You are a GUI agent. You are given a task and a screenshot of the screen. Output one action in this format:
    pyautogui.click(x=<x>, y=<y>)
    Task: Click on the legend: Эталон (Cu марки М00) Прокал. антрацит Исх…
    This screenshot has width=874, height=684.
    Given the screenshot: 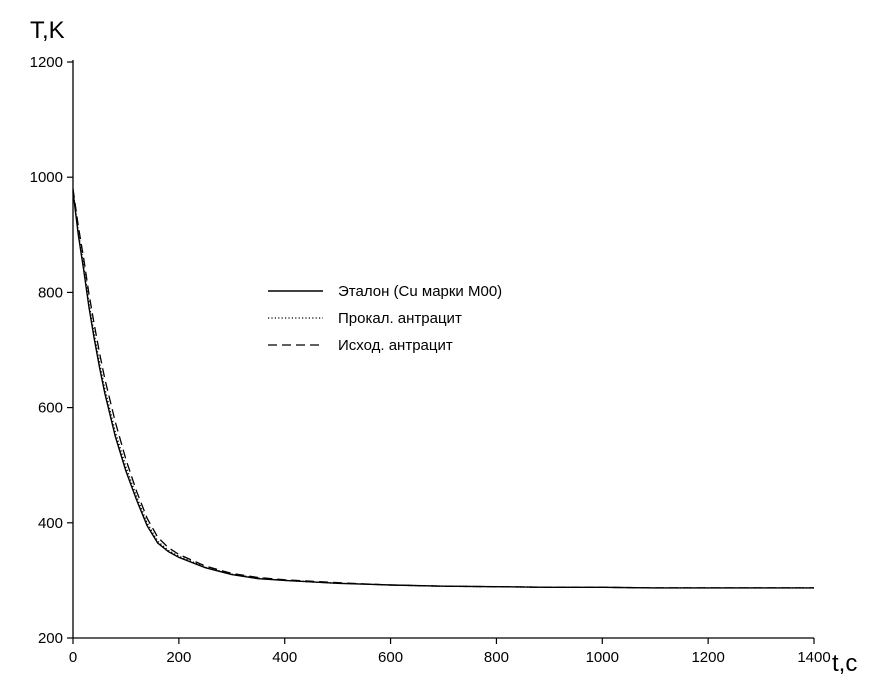 What is the action you would take?
    pyautogui.click(x=385, y=318)
    